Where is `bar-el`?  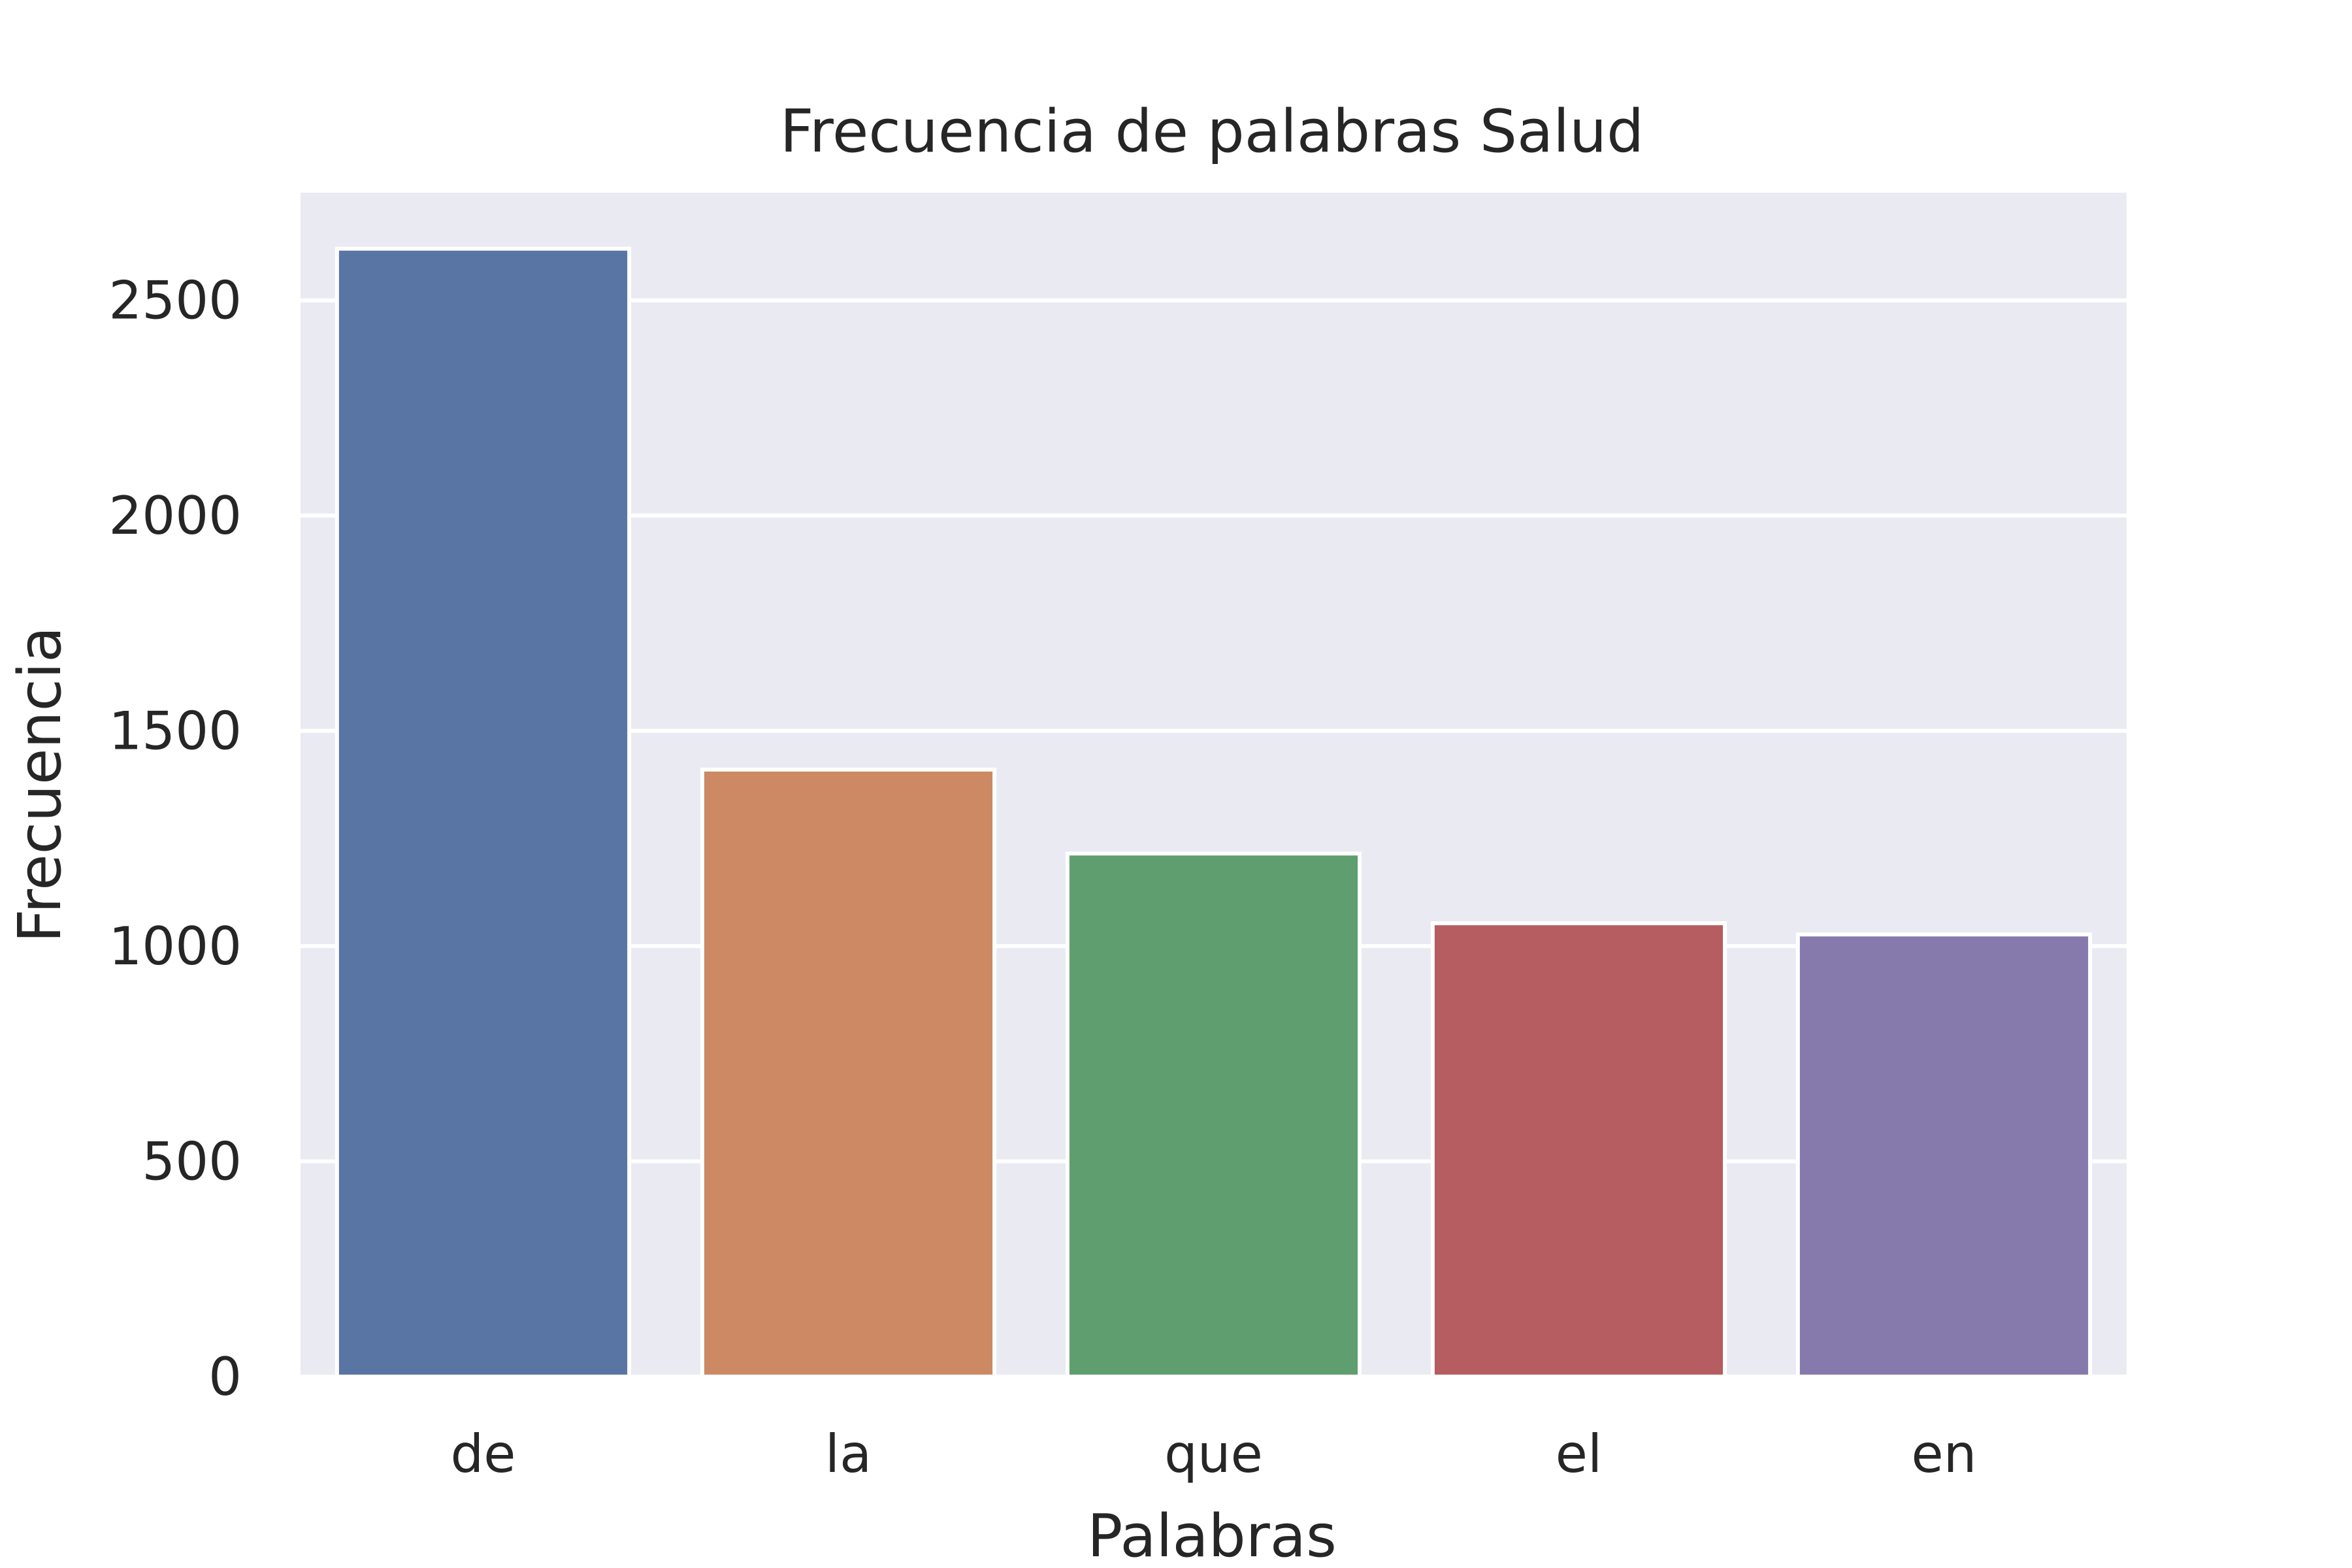
bar-el is located at coordinates (1578, 1150).